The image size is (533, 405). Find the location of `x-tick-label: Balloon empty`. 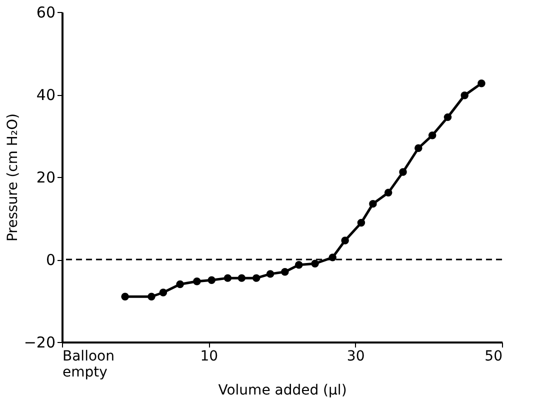

x-tick-label: Balloon empty is located at coordinates (88, 364).